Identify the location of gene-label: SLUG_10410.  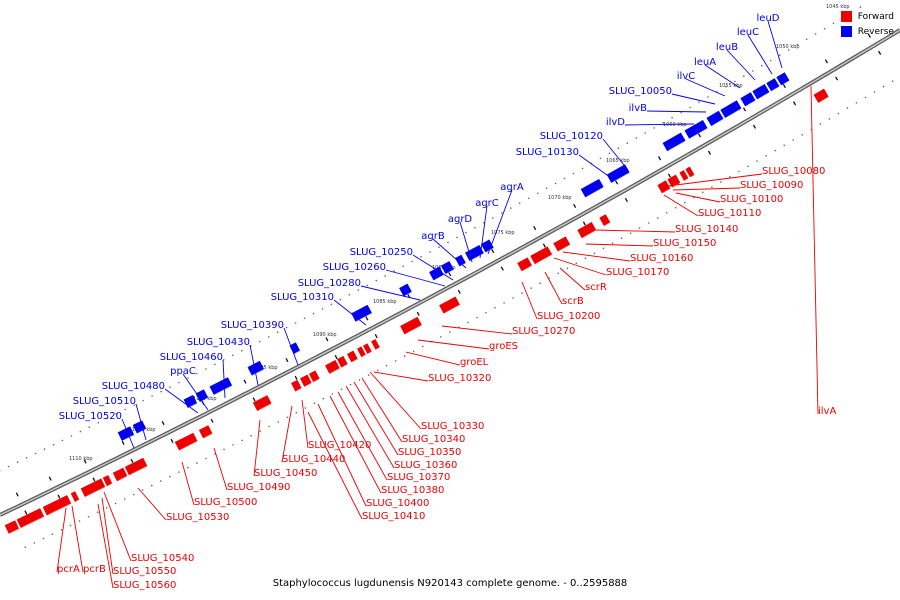
(393, 516).